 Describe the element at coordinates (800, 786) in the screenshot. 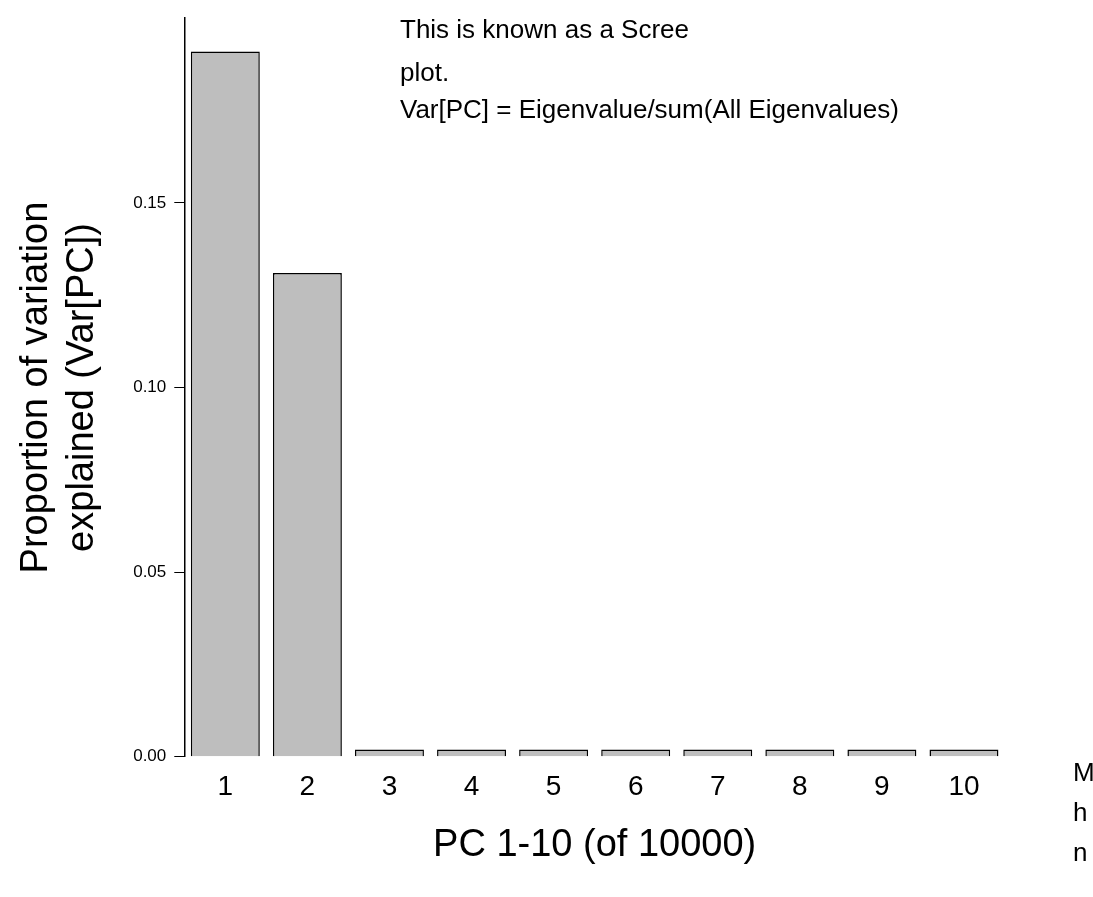

I see `x-tick-label: 8` at that location.